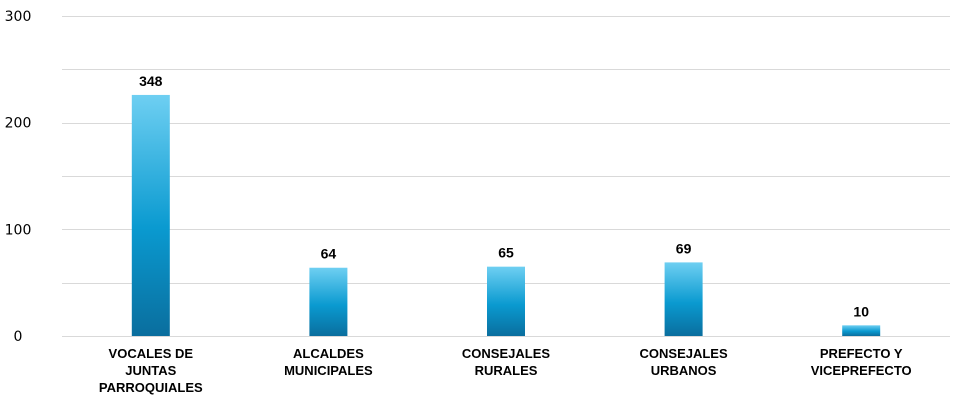 The width and height of the screenshot is (964, 404). Describe the element at coordinates (684, 362) in the screenshot. I see `category-label: CONSEJALES URBANOS` at that location.